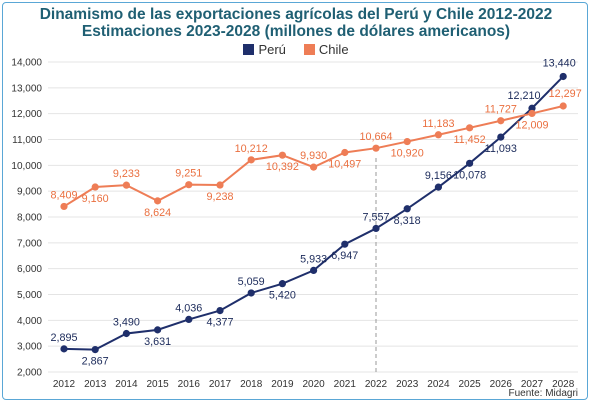 This screenshot has height=404, width=592. What do you see at coordinates (188, 174) in the screenshot?
I see `data-label-chile: 9,251` at bounding box center [188, 174].